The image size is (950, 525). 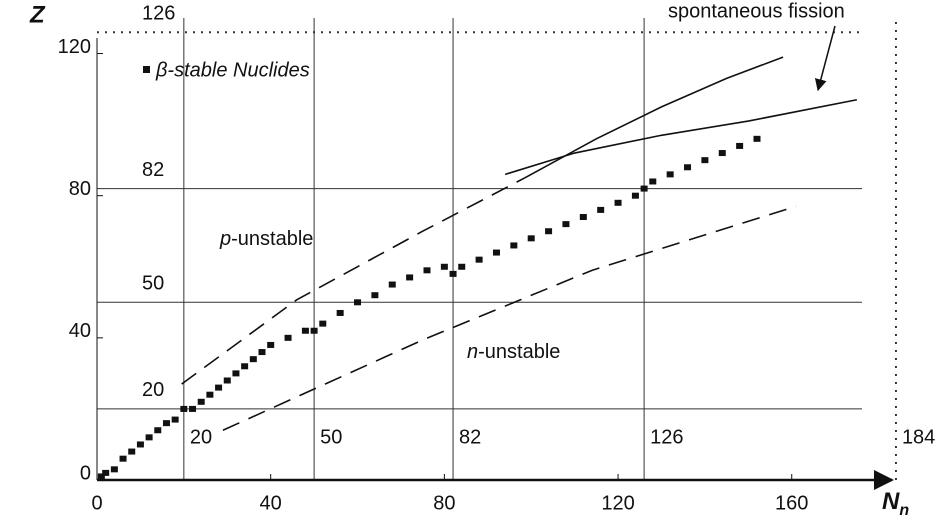 What do you see at coordinates (756, 11) in the screenshot?
I see `fission-label: spontaneous fission` at bounding box center [756, 11].